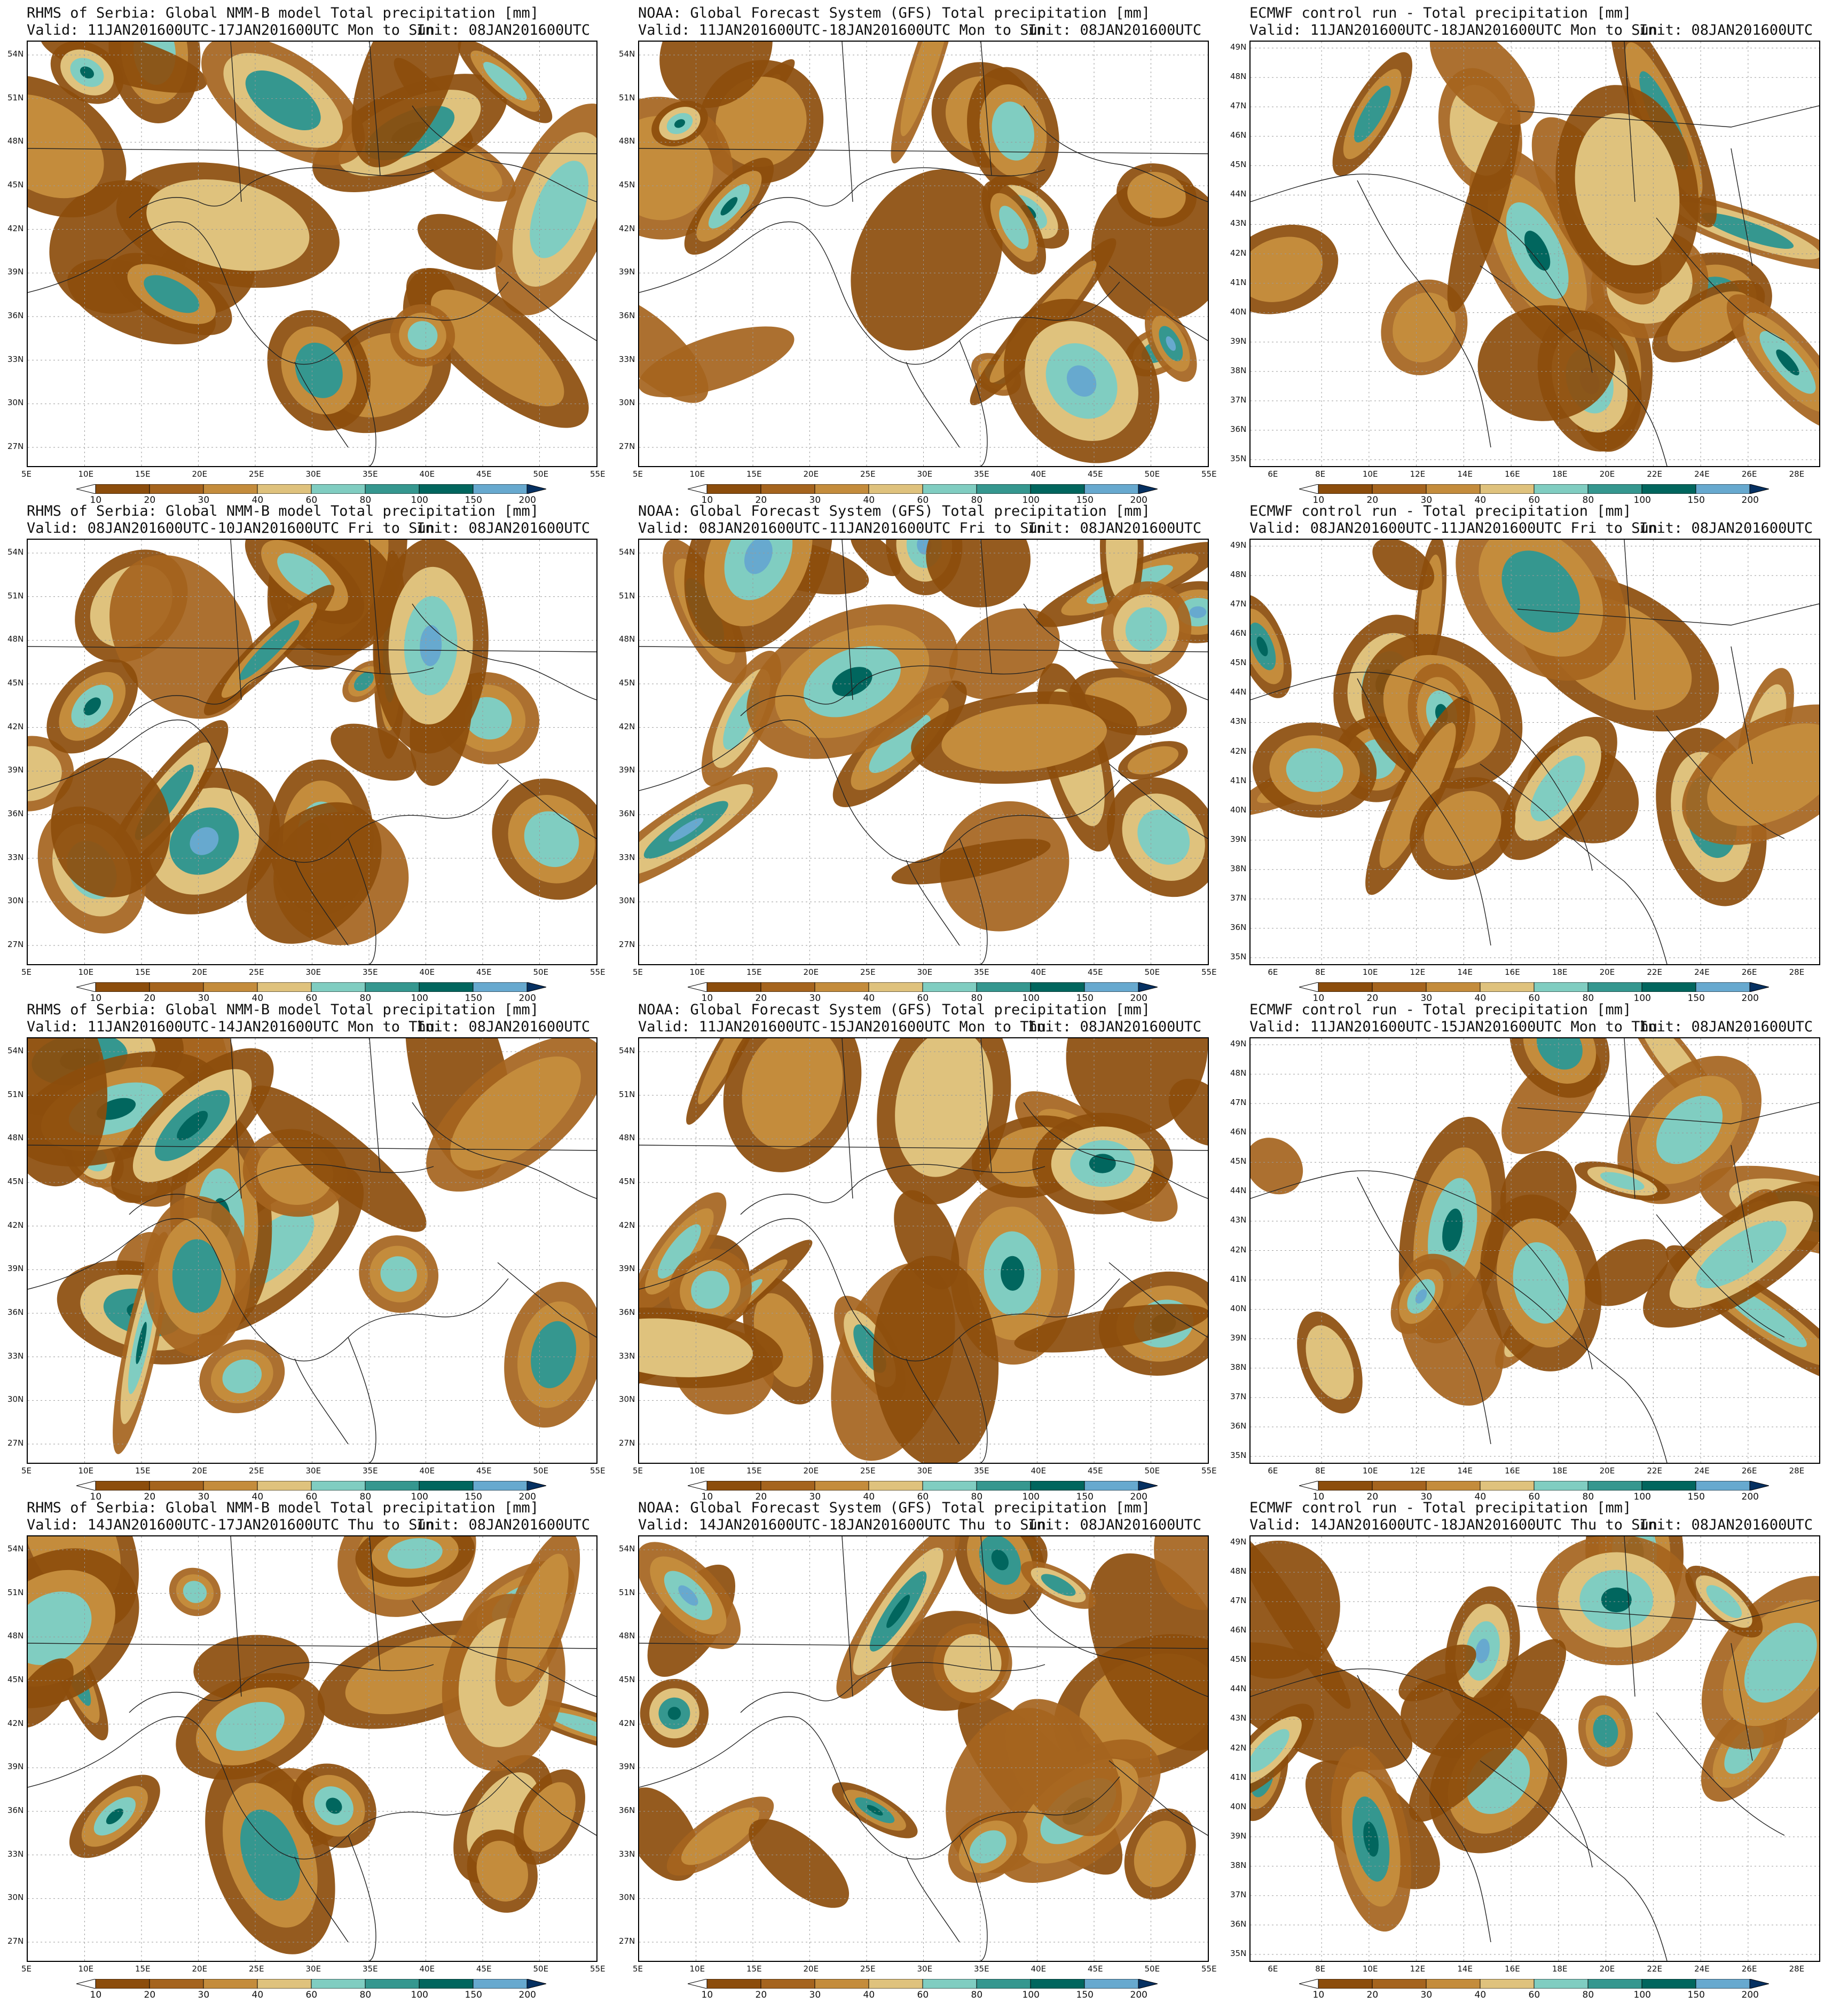 The width and height of the screenshot is (1848, 2003). What do you see at coordinates (627, 1810) in the screenshot?
I see `y-tick-label: 36N` at bounding box center [627, 1810].